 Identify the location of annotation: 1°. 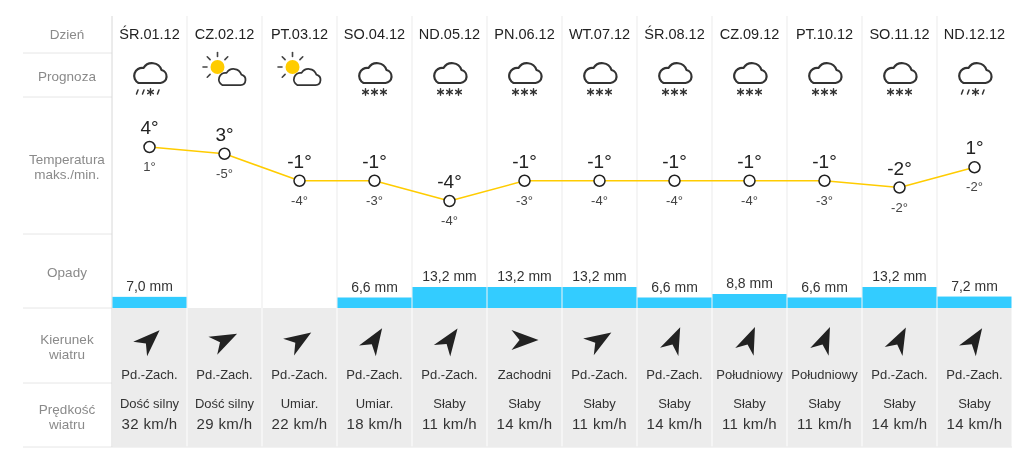
(149, 166).